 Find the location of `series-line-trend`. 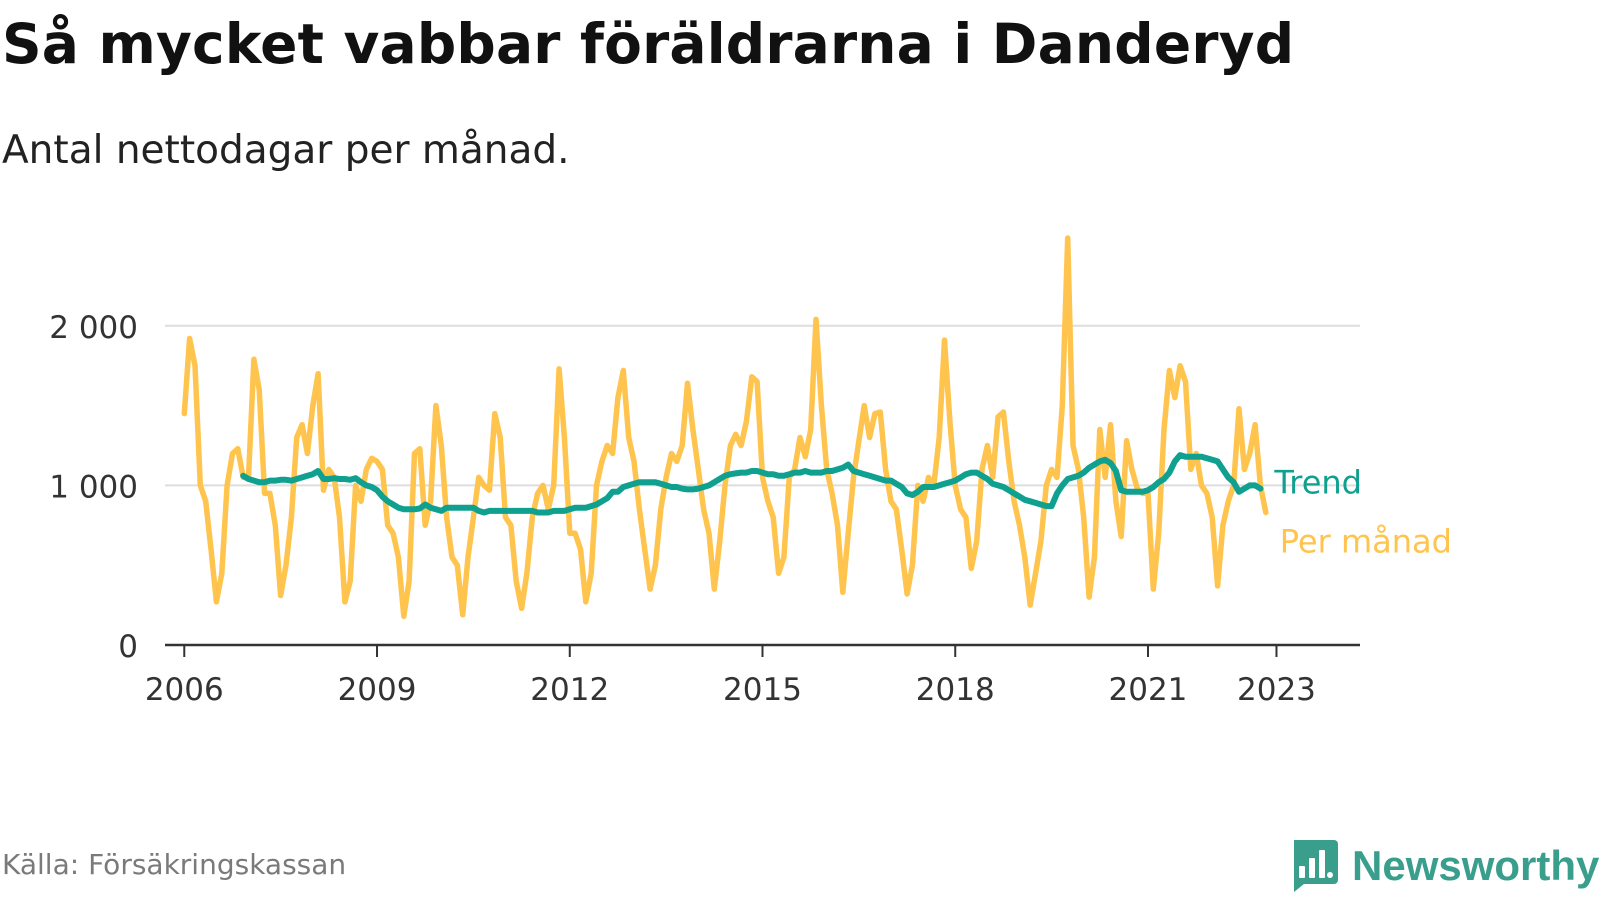

series-line-trend is located at coordinates (752, 484).